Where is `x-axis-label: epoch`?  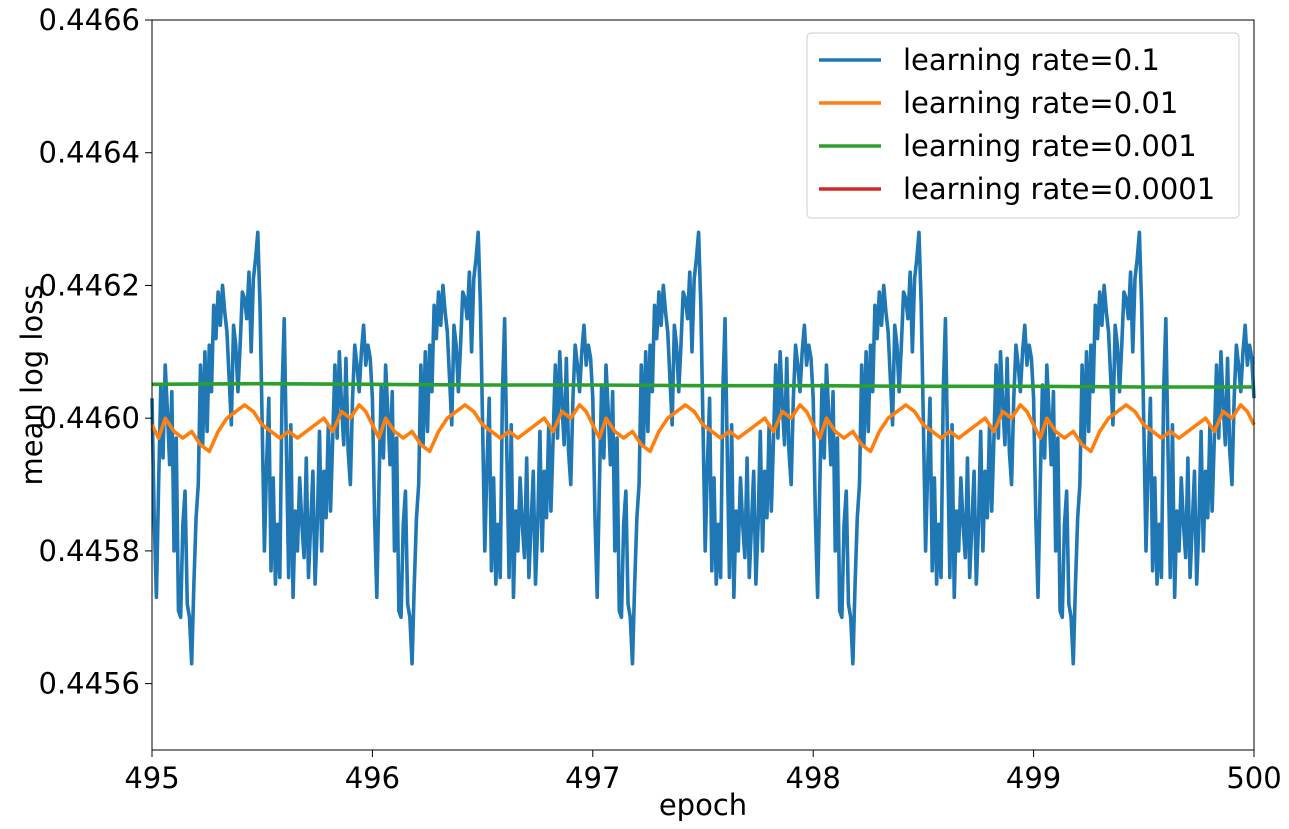
x-axis-label: epoch is located at coordinates (703, 805).